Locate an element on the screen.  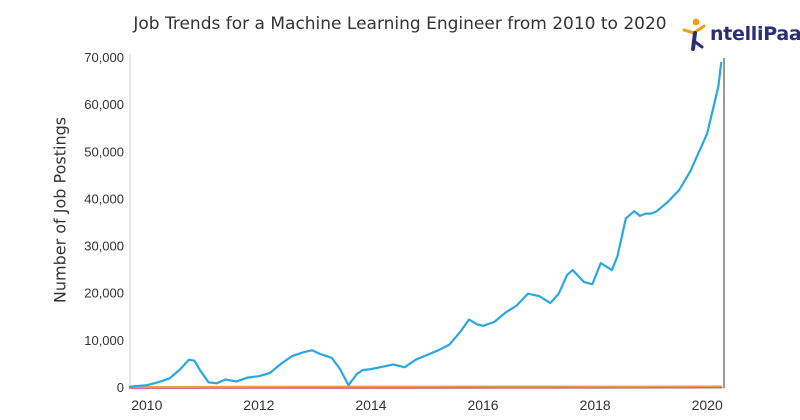
y-tick-label: 10,000 is located at coordinates (104, 340).